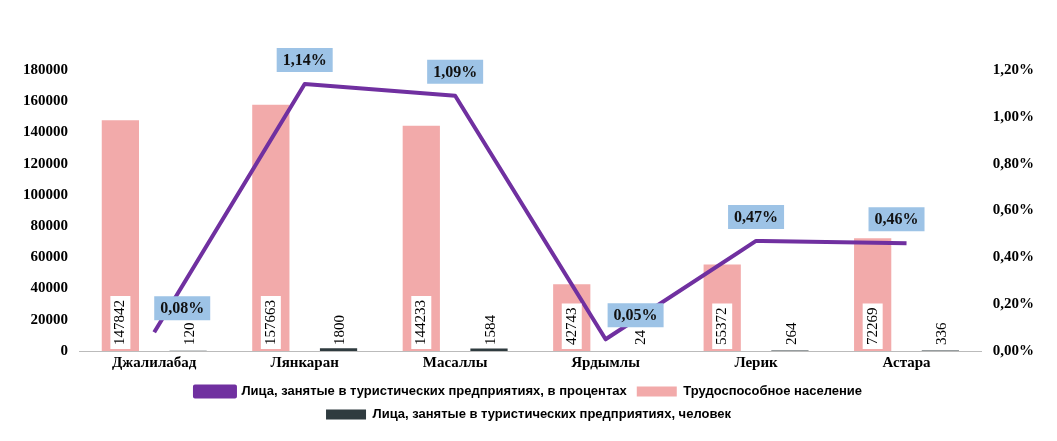 The image size is (1057, 441). I want to click on data-label: 1800, so click(339, 330).